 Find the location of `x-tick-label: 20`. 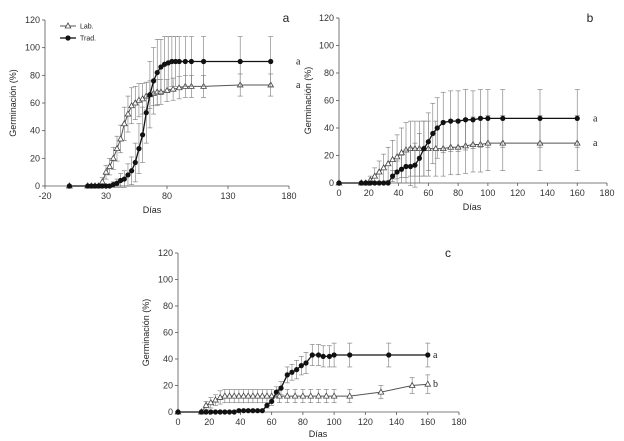

x-tick-label: 20 is located at coordinates (209, 422).